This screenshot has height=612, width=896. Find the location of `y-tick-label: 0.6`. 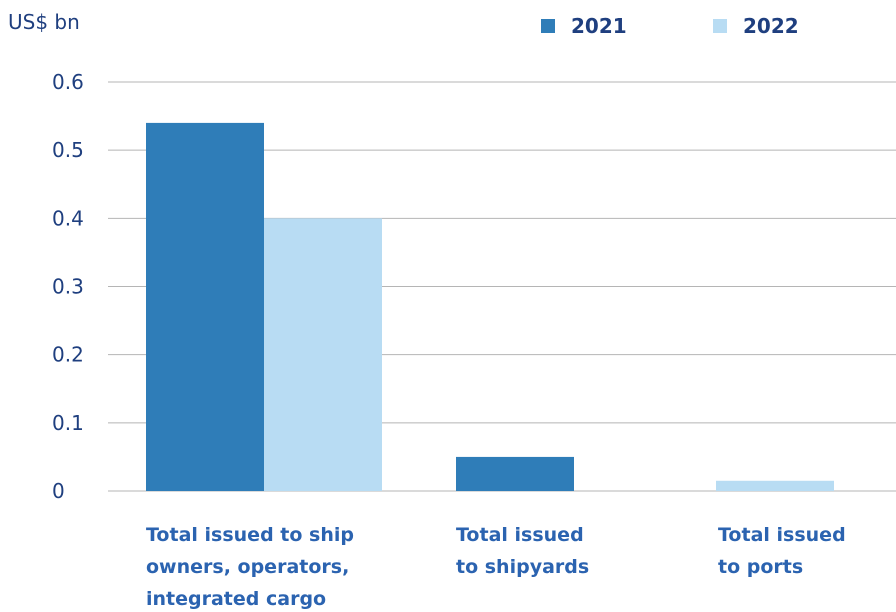

y-tick-label: 0.6 is located at coordinates (68, 82).